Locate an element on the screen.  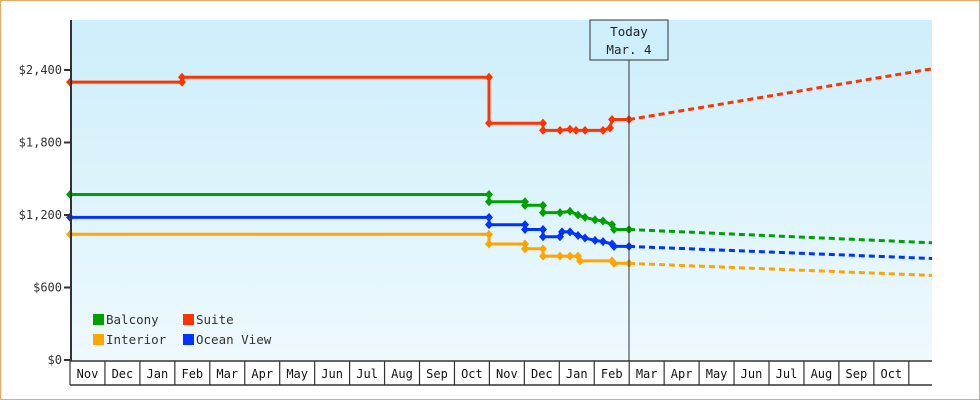
today-label-box is located at coordinates (629, 40).